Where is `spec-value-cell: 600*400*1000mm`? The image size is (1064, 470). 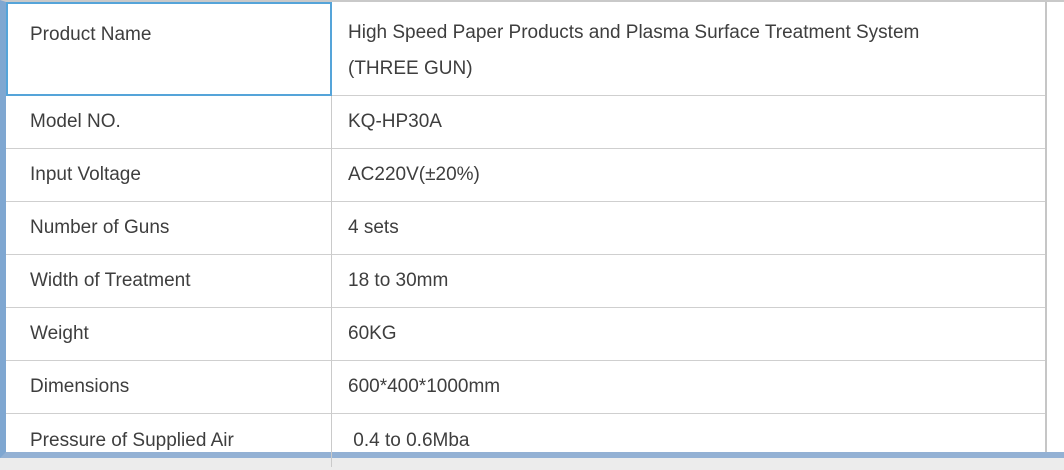 spec-value-cell: 600*400*1000mm is located at coordinates (688, 387).